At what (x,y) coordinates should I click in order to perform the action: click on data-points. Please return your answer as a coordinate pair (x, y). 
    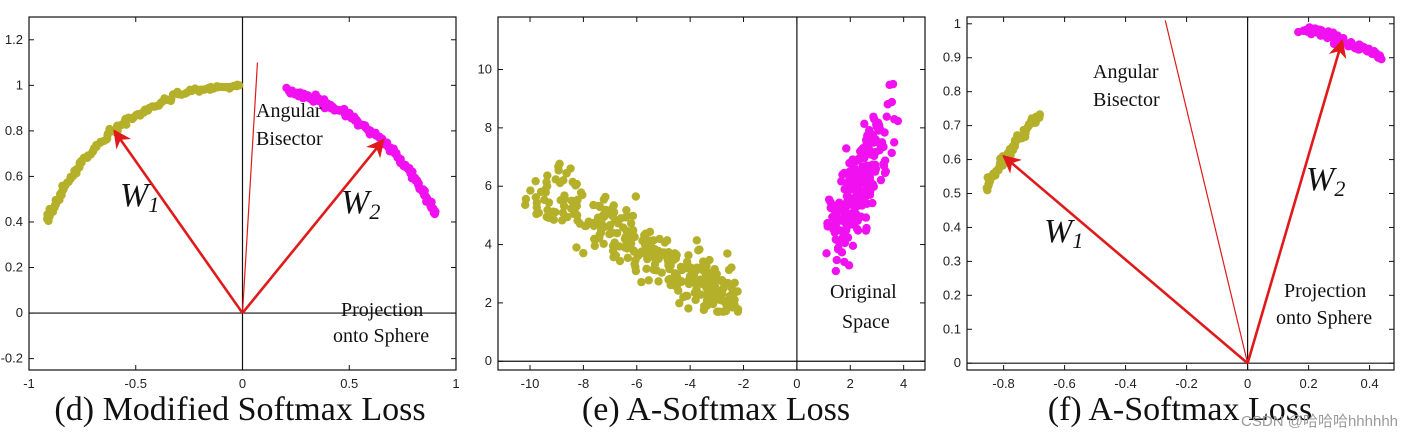
    Looking at the image, I should click on (241, 153).